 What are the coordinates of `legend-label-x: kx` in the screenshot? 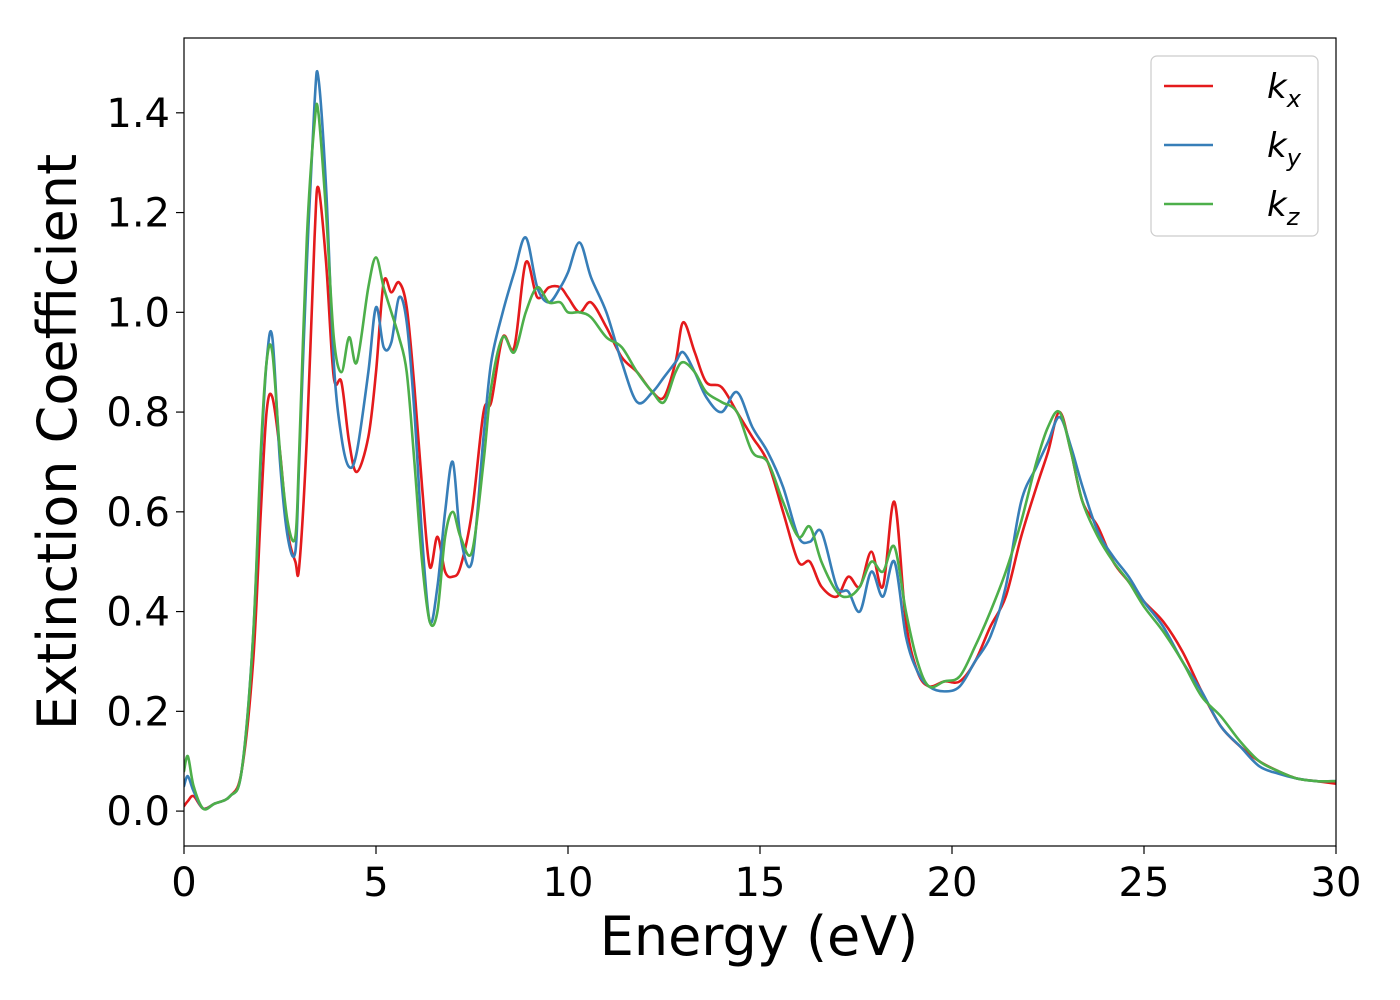 It's located at (1284, 90).